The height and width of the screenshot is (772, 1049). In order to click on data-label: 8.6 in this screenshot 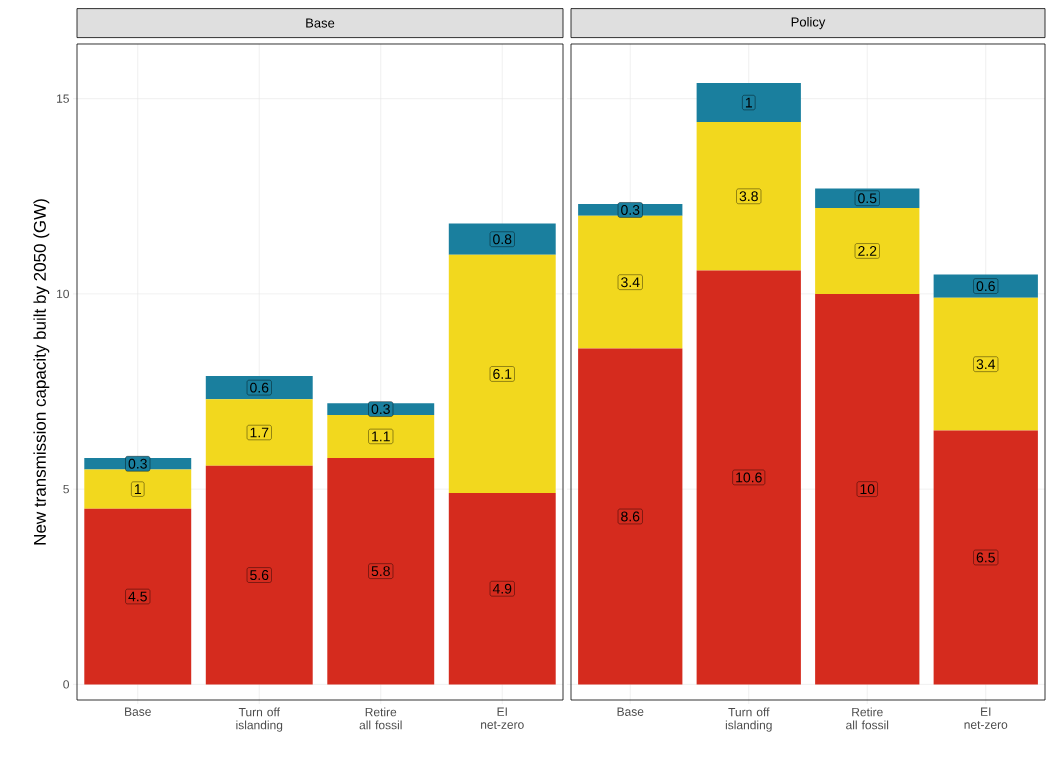, I will do `click(630, 516)`.